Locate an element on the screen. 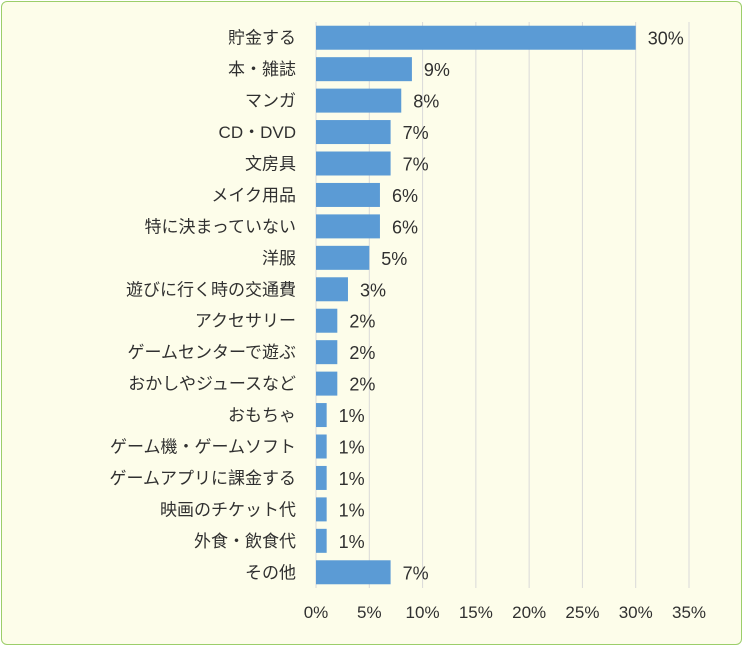 The width and height of the screenshot is (745, 648). x-tick-label: 0% is located at coordinates (316, 612).